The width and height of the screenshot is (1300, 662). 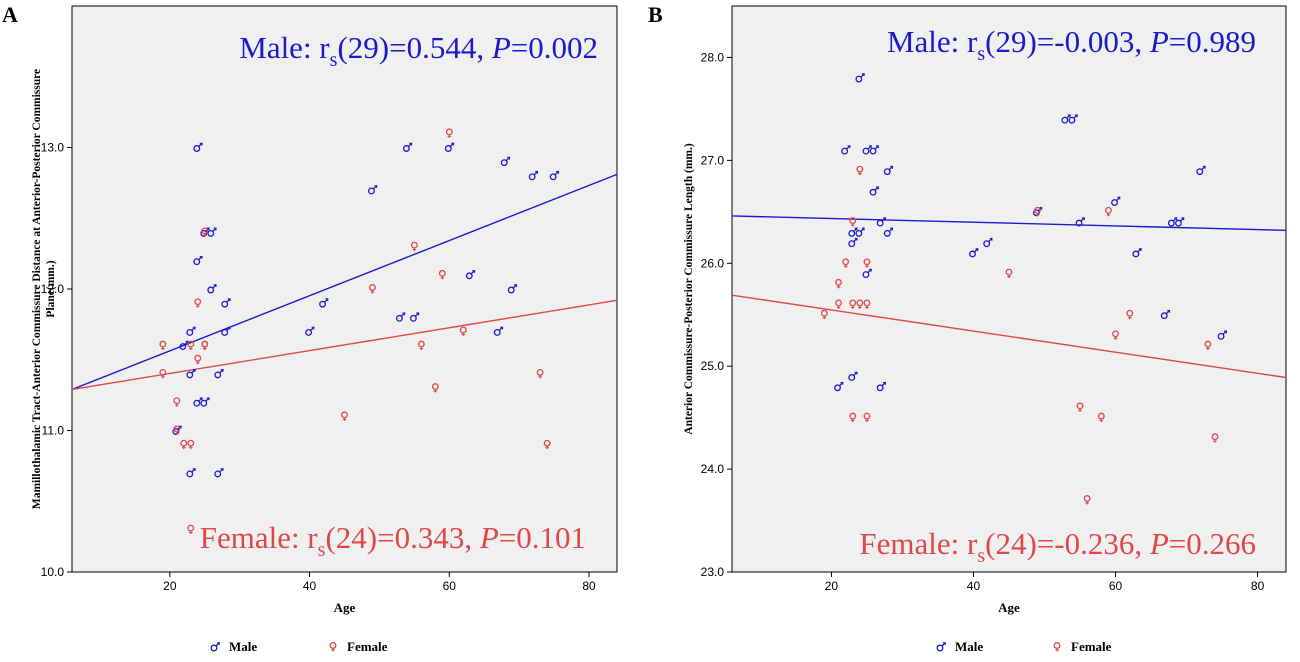 What do you see at coordinates (1009, 223) in the screenshot?
I see `male-fit-line` at bounding box center [1009, 223].